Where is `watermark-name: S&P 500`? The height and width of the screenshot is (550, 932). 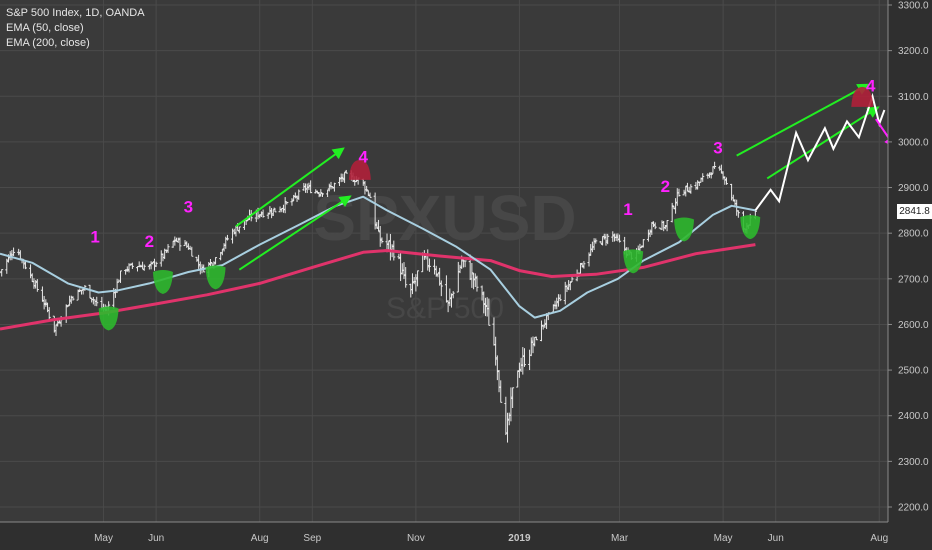 watermark-name: S&P 500 is located at coordinates (445, 308).